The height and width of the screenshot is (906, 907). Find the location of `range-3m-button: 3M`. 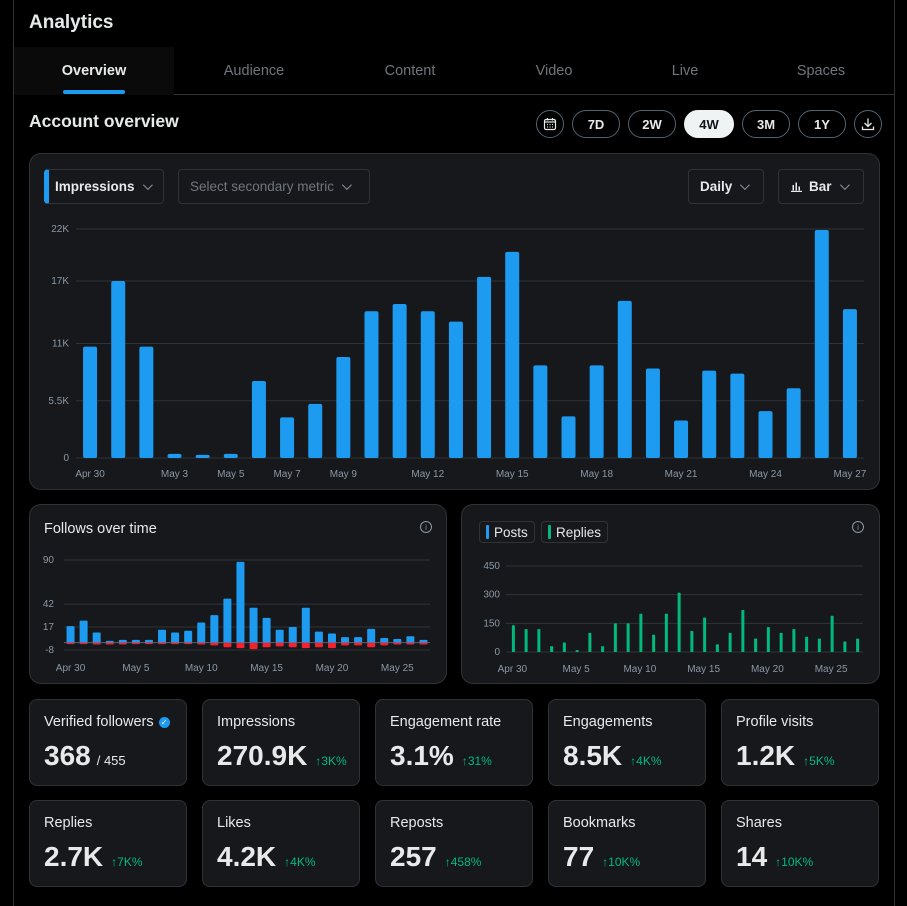

range-3m-button: 3M is located at coordinates (766, 124).